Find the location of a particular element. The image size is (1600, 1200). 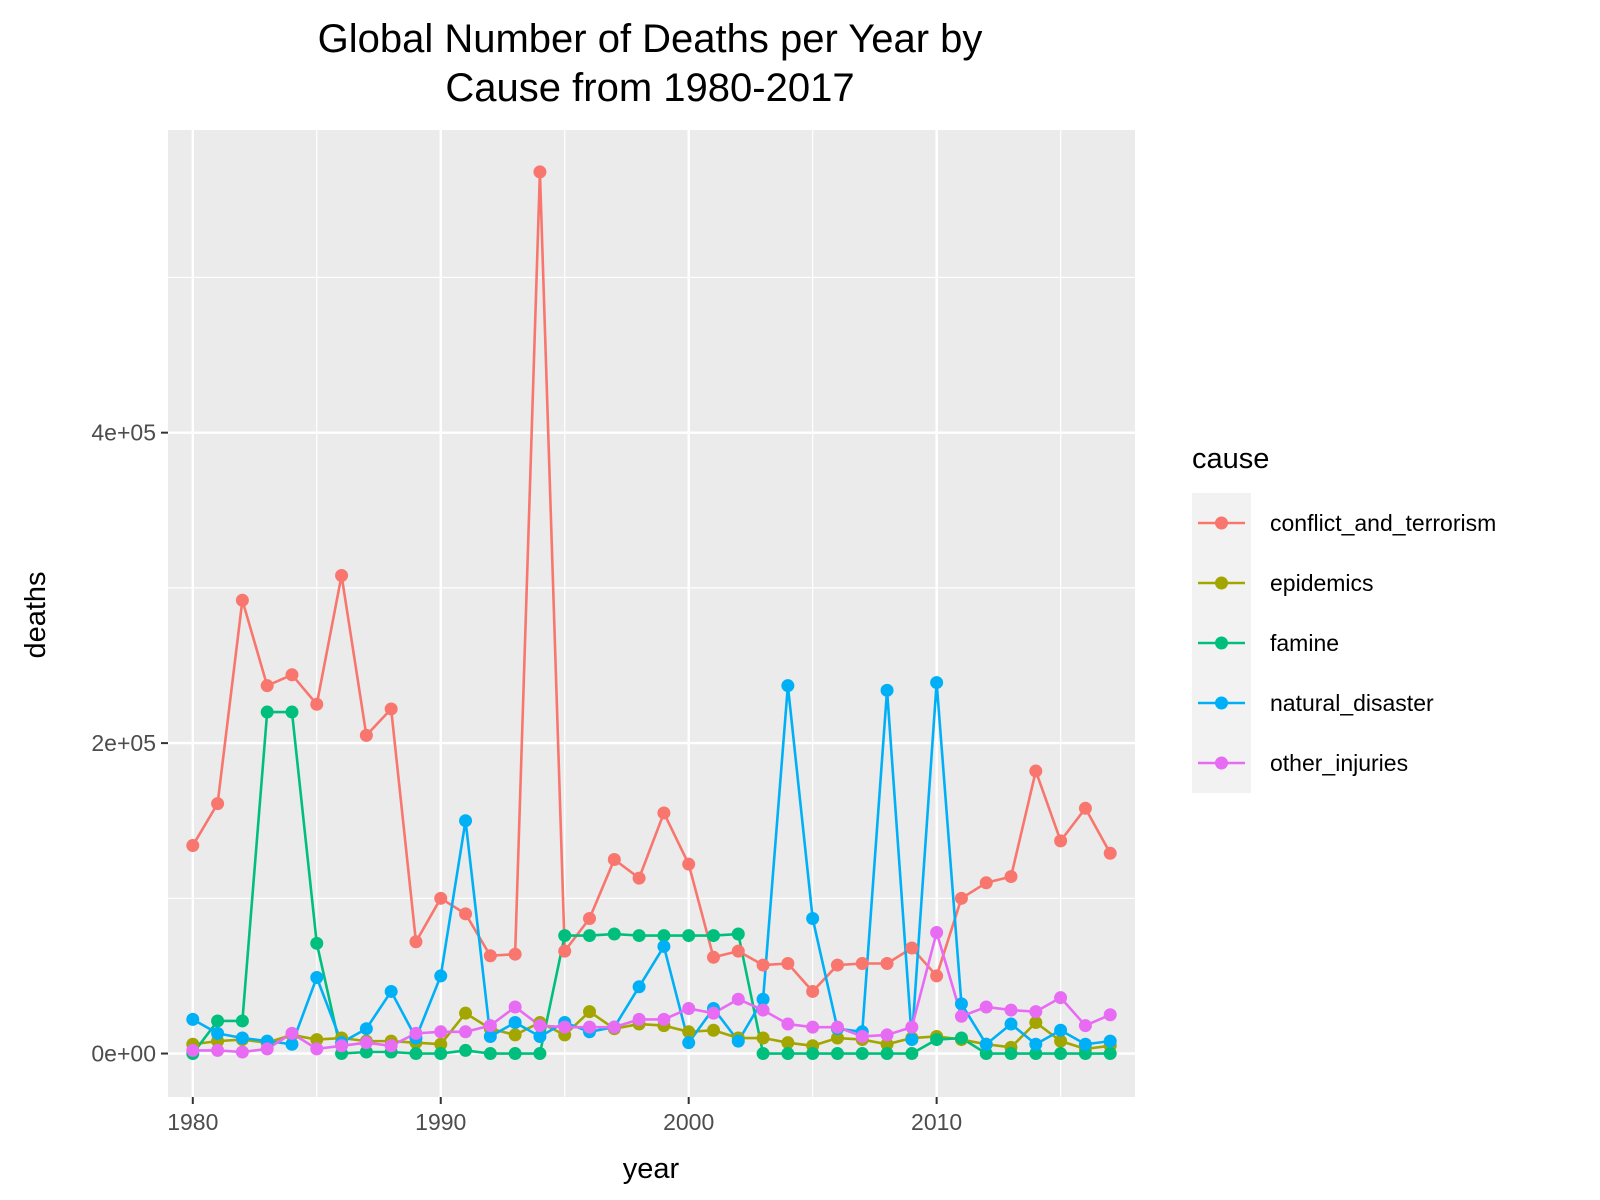

chart-title-line-2: Cause from 1980-2017 is located at coordinates (649, 88).